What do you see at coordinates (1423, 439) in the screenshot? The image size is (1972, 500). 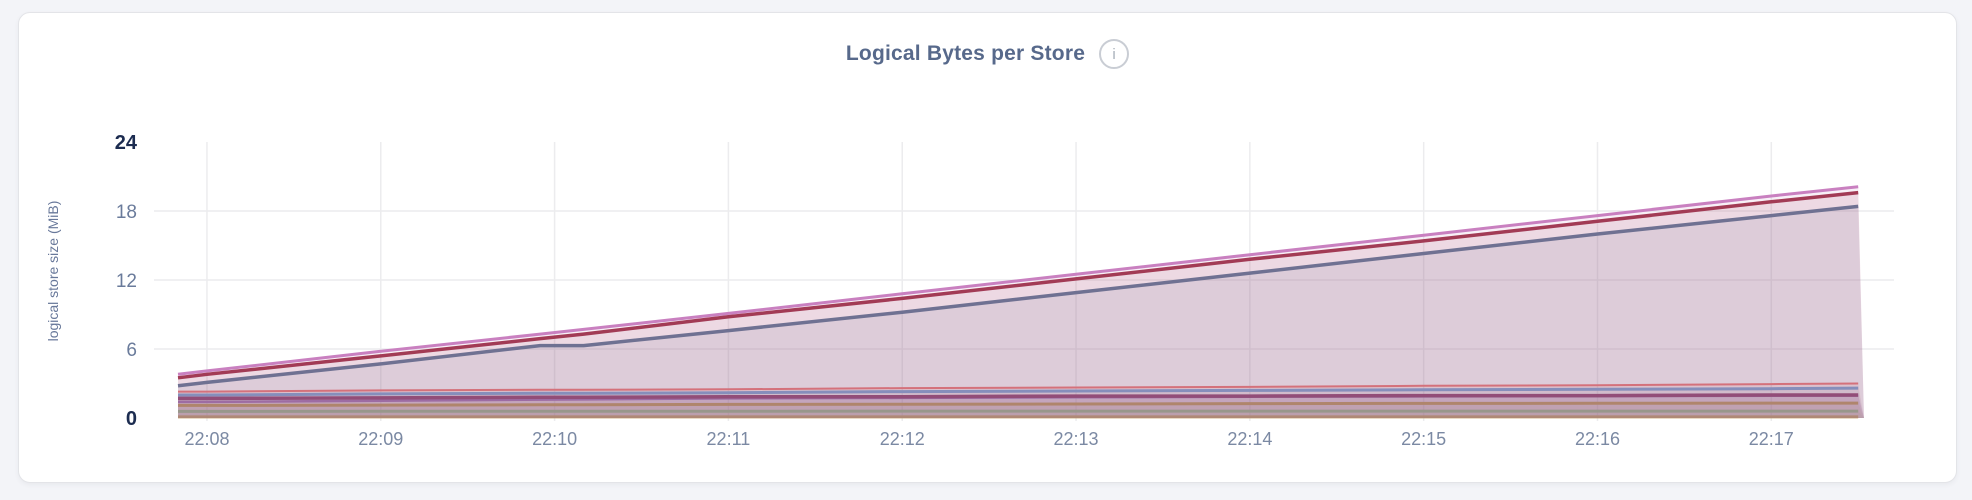 I see `x-tick-label: 22:15` at bounding box center [1423, 439].